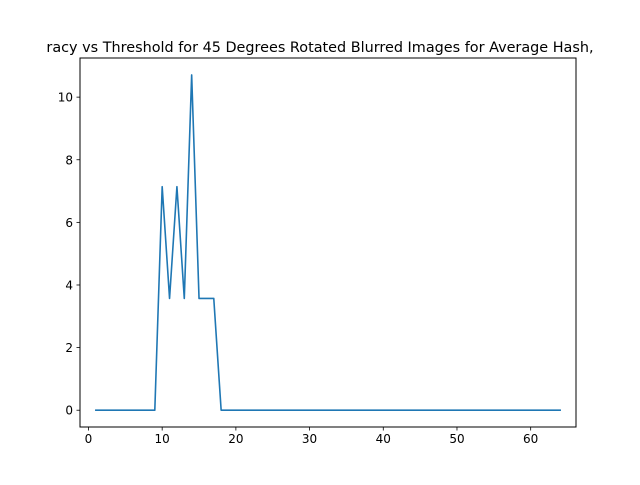 The height and width of the screenshot is (485, 640). What do you see at coordinates (530, 439) in the screenshot?
I see `x-tick-label: 60` at bounding box center [530, 439].